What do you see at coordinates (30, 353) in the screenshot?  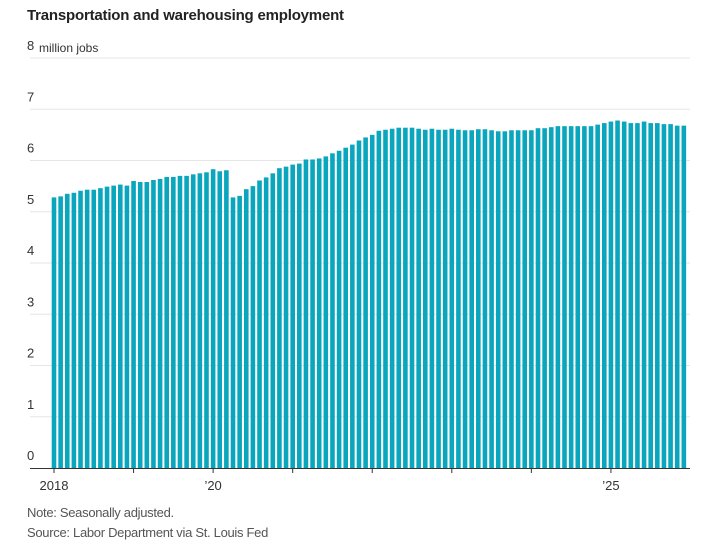 I see `y-tick-label: 2` at bounding box center [30, 353].